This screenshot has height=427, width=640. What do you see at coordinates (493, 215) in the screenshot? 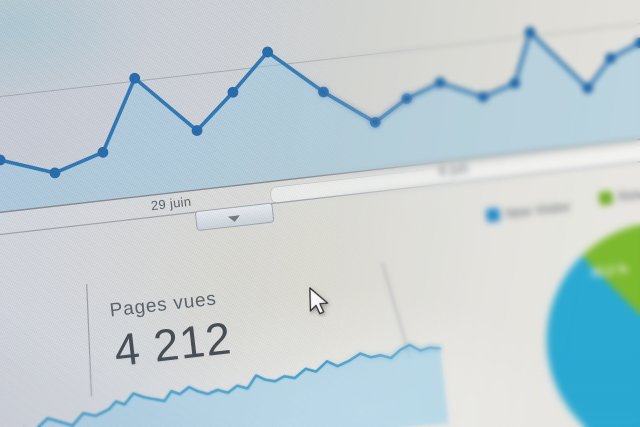
I see `legend-swatch-blue` at bounding box center [493, 215].